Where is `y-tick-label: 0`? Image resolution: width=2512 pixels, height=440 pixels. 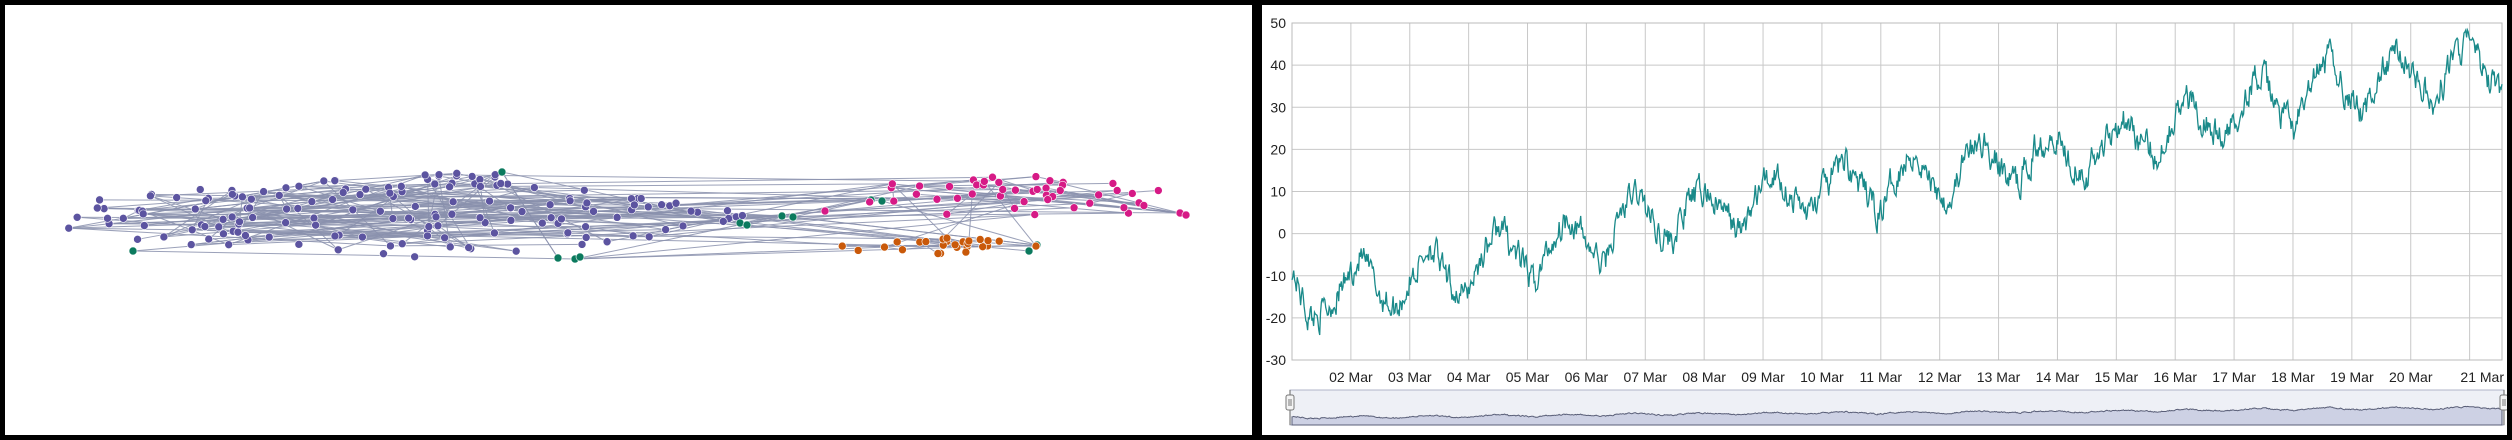 y-tick-label: 0 is located at coordinates (1282, 234).